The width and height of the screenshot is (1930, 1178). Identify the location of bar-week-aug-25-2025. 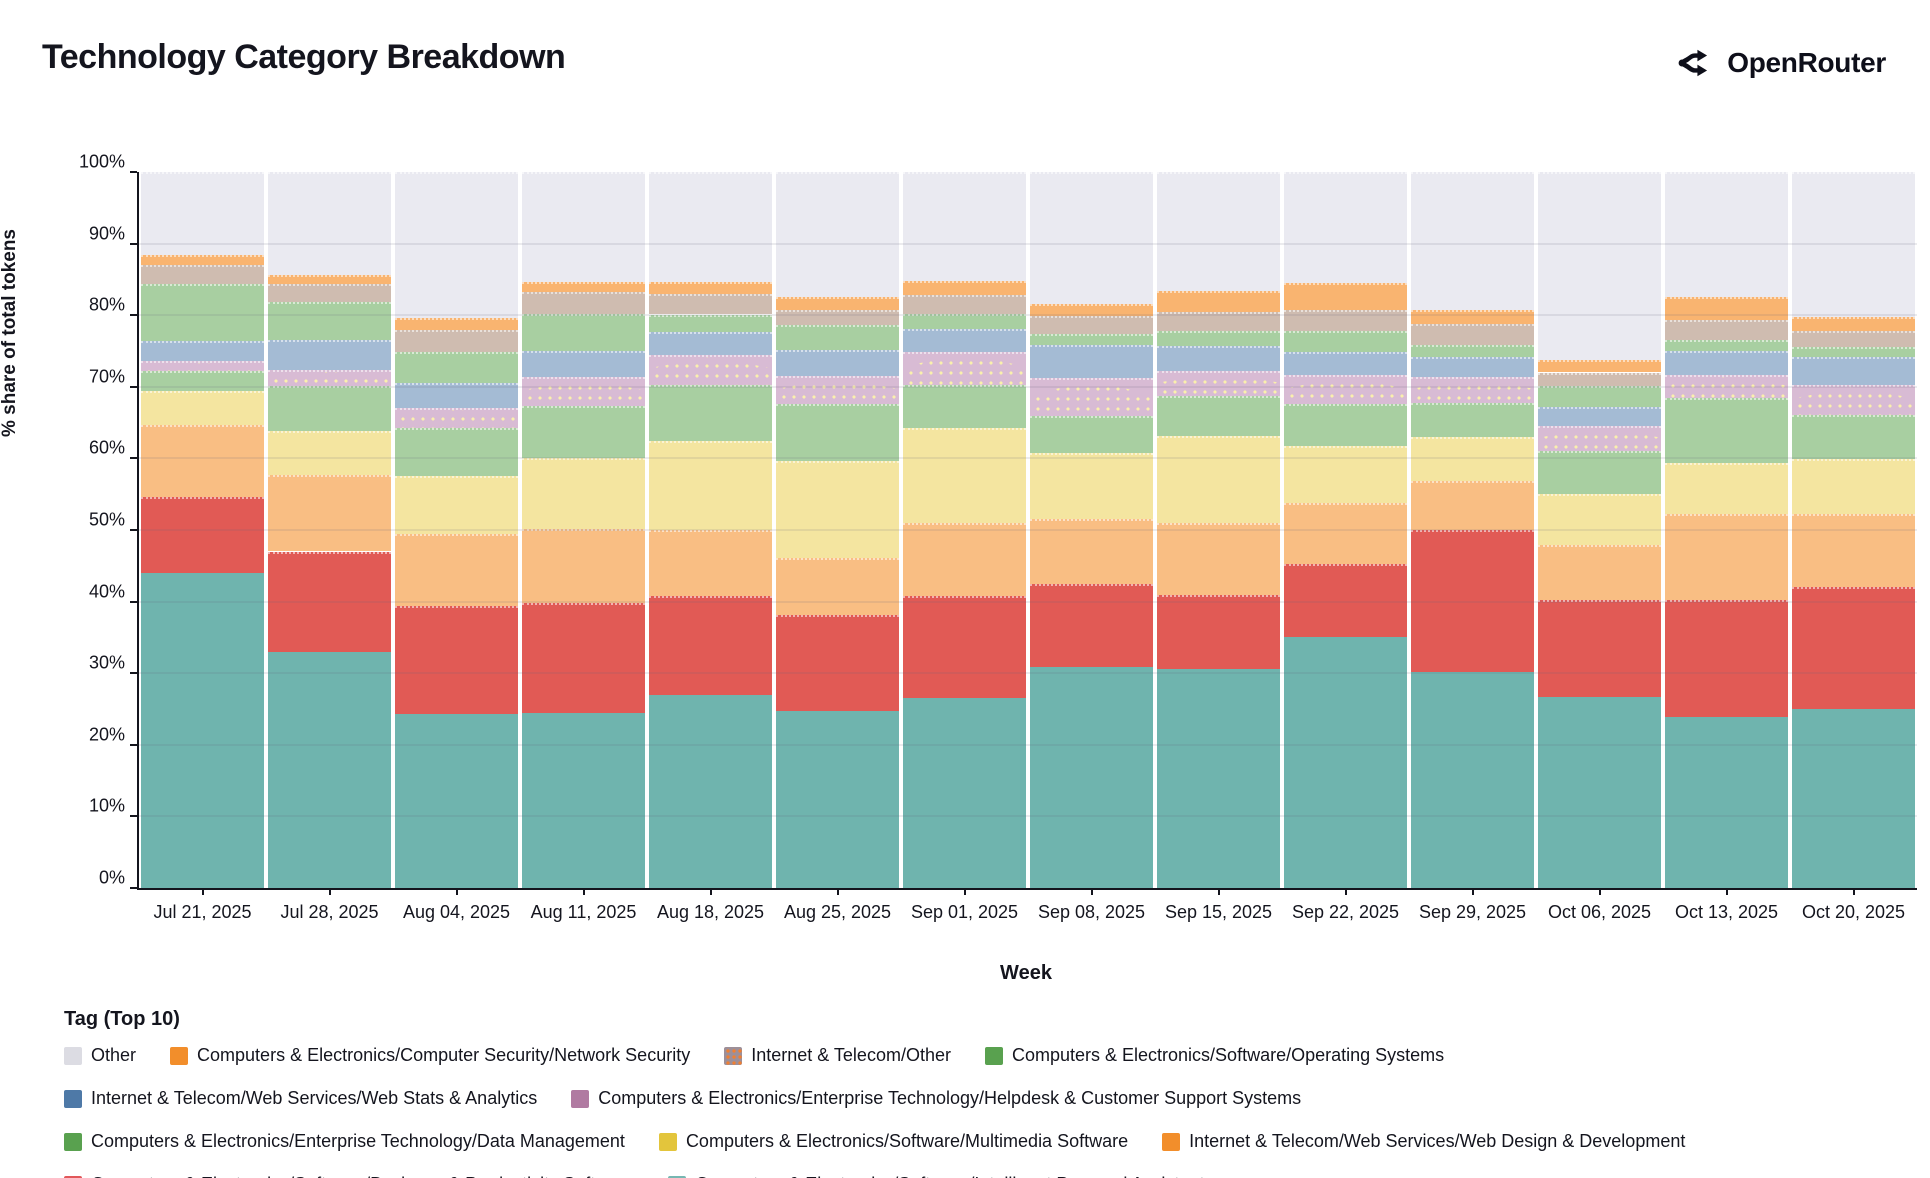
(837, 530).